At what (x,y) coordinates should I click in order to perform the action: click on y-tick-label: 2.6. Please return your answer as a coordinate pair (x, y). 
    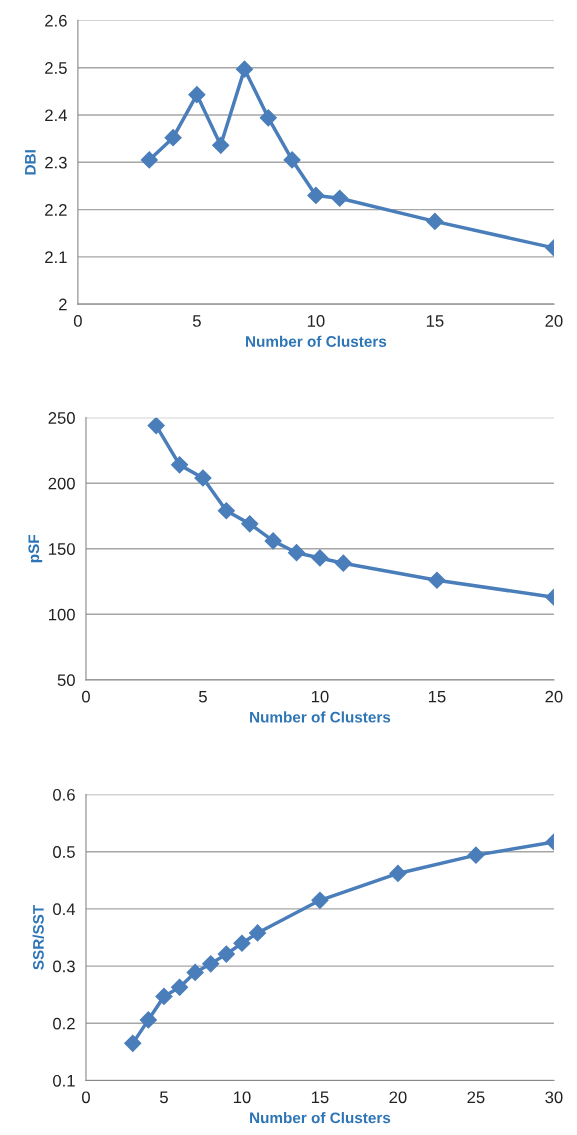
    Looking at the image, I should click on (56, 20).